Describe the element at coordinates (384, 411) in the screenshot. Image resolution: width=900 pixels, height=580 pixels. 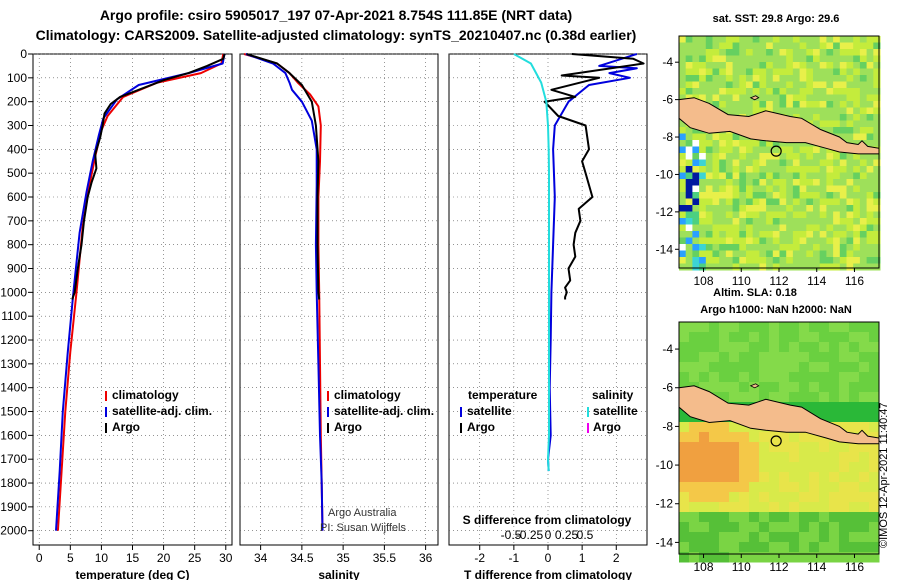
I see `sal-legend-label: satellite-adj. clim.` at that location.